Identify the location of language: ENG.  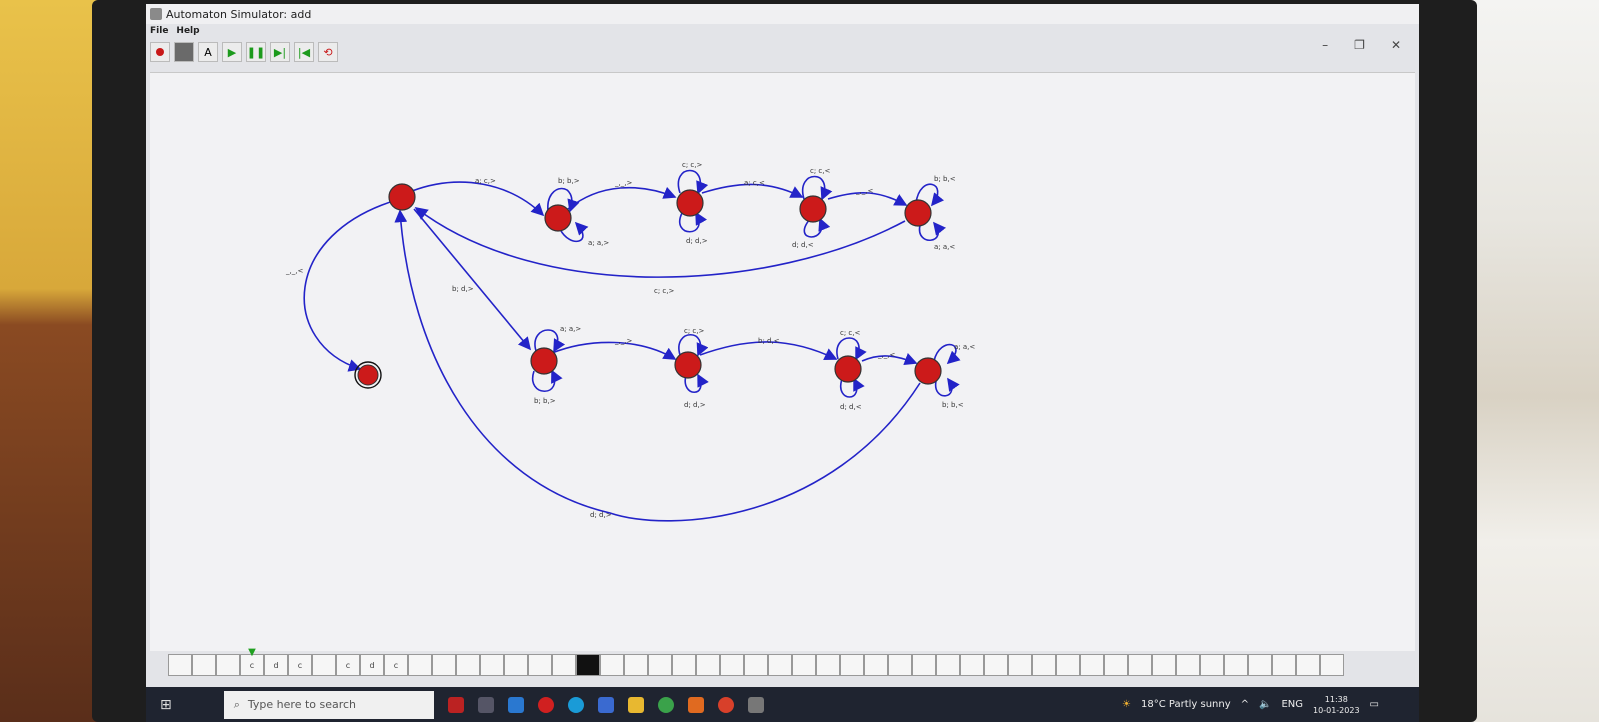
(1292, 704).